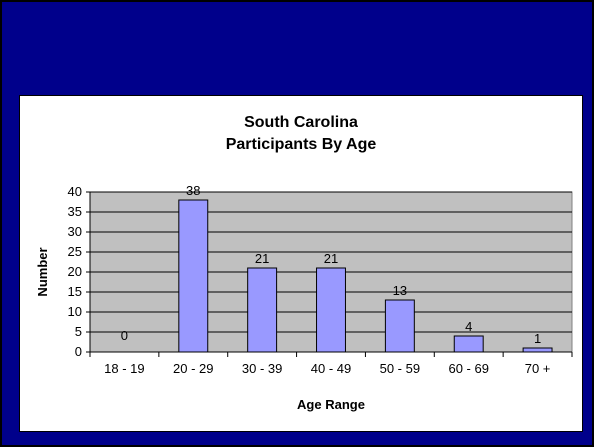 This screenshot has height=447, width=594. I want to click on data-label: 38, so click(193, 190).